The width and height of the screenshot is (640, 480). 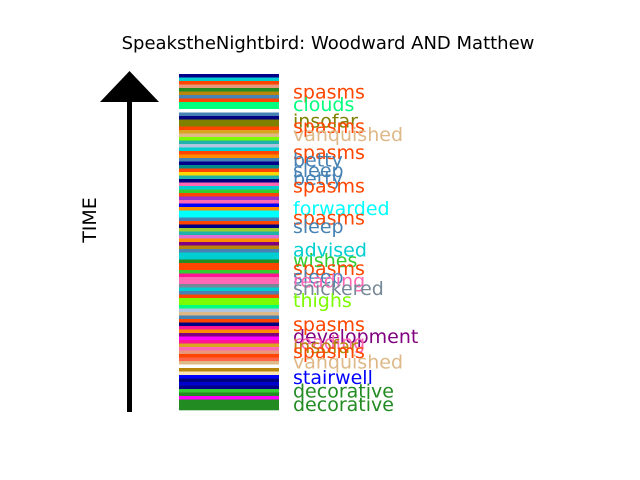 I want to click on word-label-4: vanquished, so click(x=348, y=135).